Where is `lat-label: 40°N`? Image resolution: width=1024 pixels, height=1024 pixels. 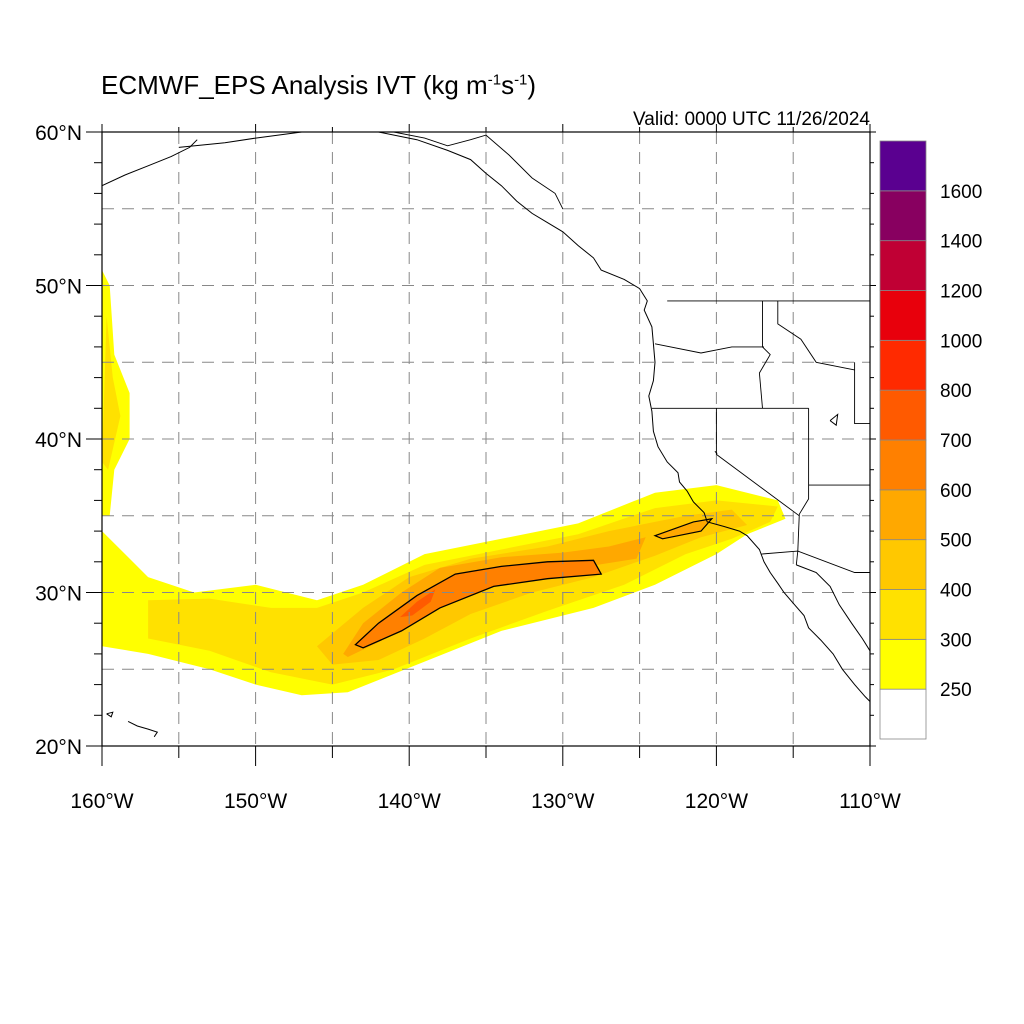 lat-label: 40°N is located at coordinates (58, 440).